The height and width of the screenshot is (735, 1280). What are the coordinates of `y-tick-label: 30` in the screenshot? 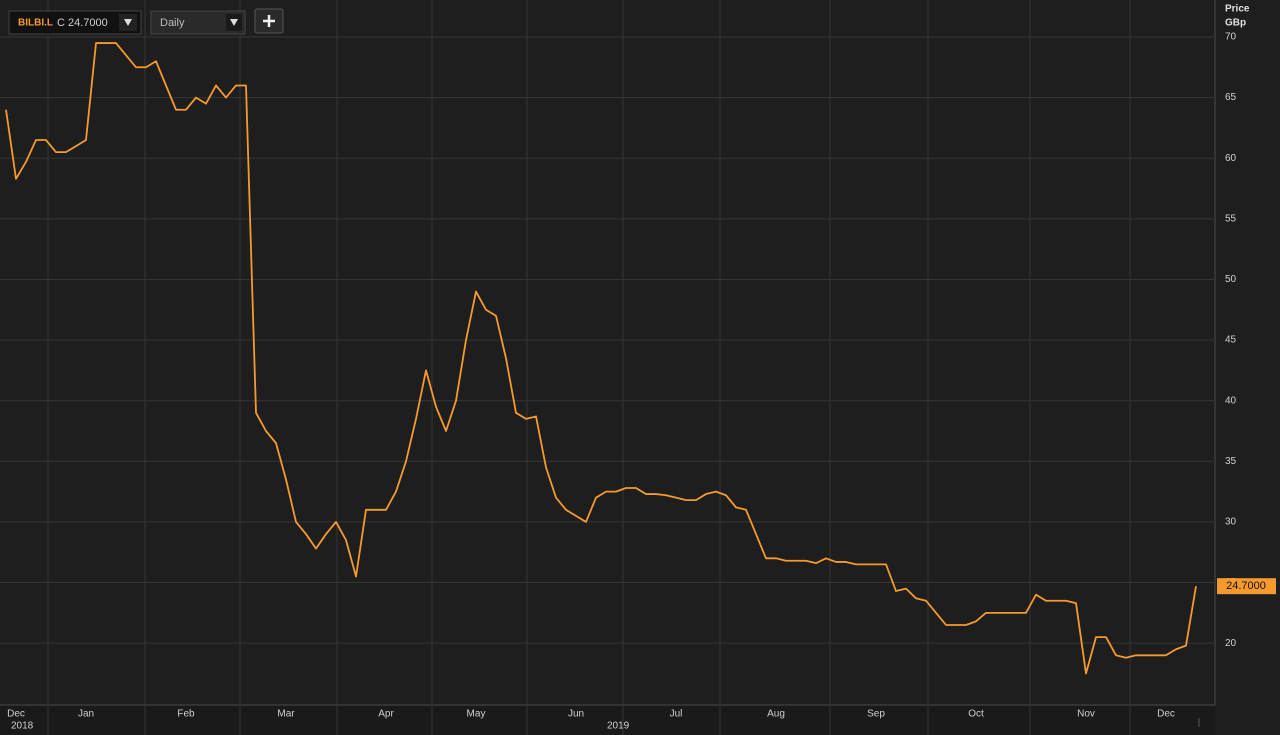 It's located at (1231, 522).